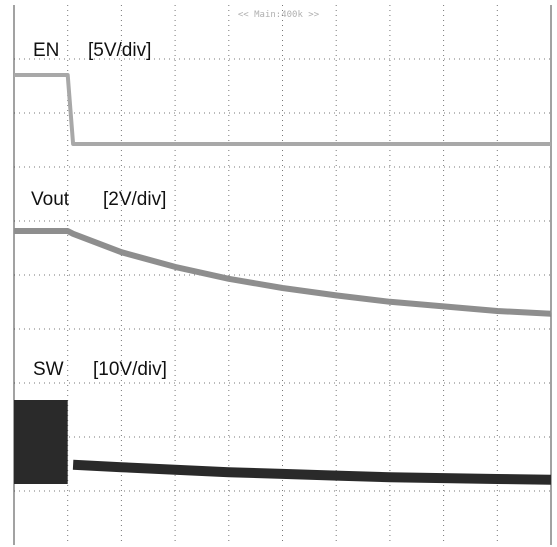 Image resolution: width=557 pixels, height=547 pixels. What do you see at coordinates (48, 370) in the screenshot?
I see `sw-channel-name: SW` at bounding box center [48, 370].